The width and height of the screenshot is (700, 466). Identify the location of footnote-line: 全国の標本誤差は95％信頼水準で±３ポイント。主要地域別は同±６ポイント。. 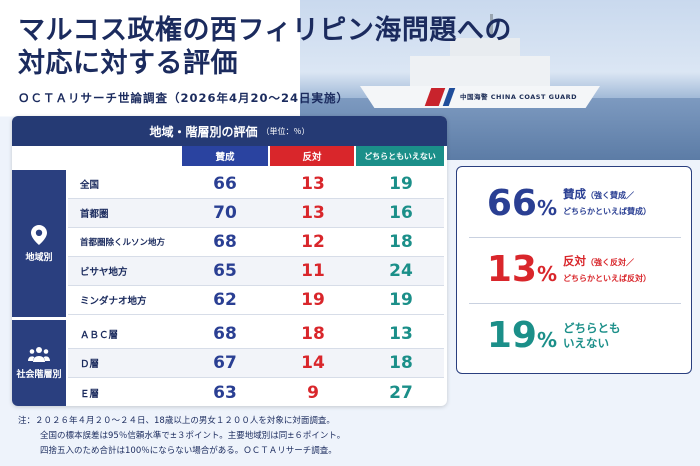
(193, 436).